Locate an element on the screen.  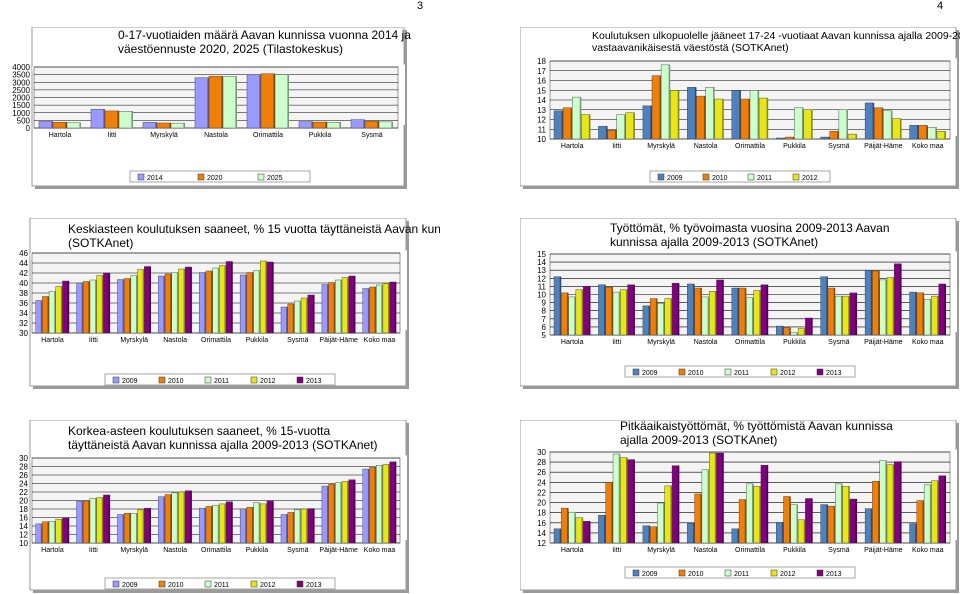
legend-label: 2009 is located at coordinates (650, 373).